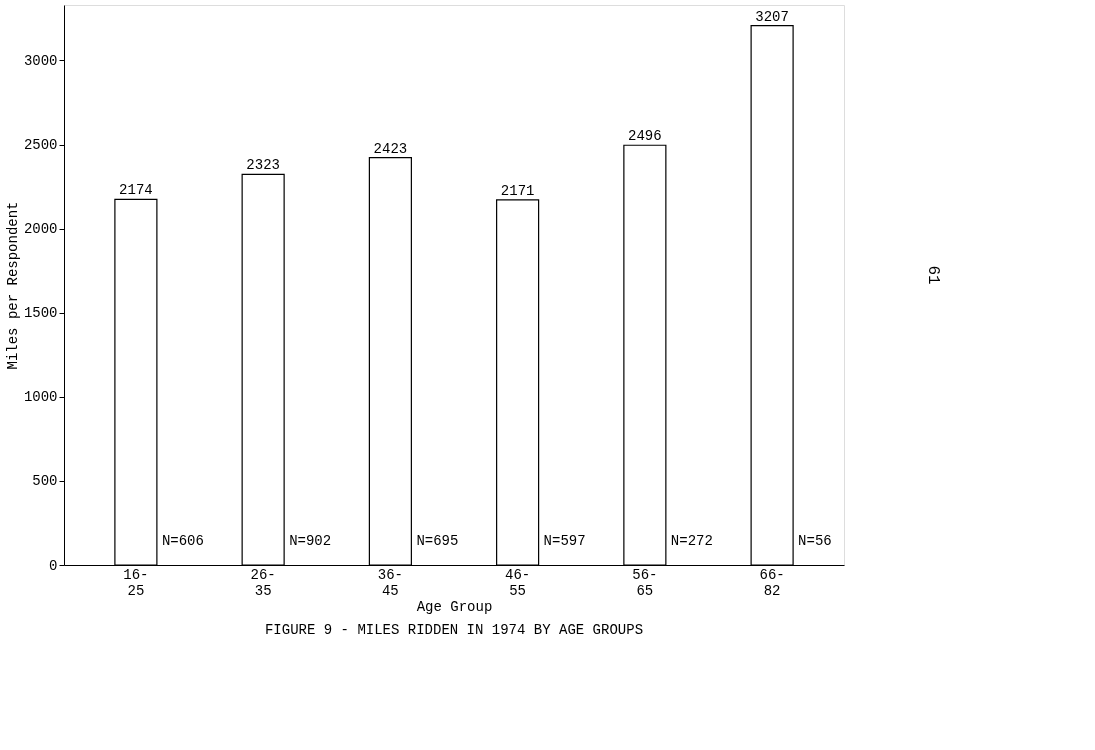 This screenshot has height=750, width=1095. What do you see at coordinates (933, 275) in the screenshot?
I see `text: 61` at bounding box center [933, 275].